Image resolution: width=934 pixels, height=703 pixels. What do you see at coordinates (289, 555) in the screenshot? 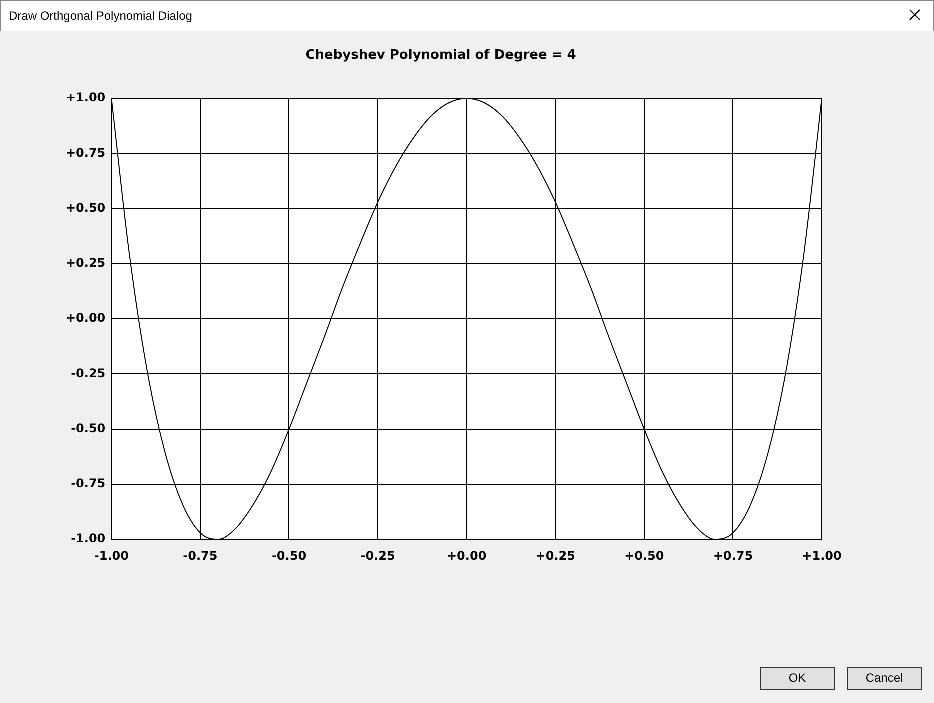
I see `x-tick-label: -0.50` at bounding box center [289, 555].